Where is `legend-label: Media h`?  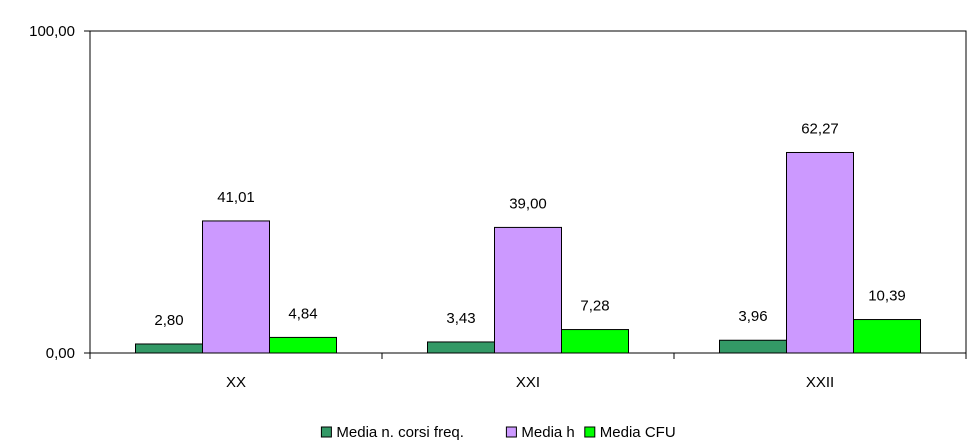 legend-label: Media h is located at coordinates (547, 432).